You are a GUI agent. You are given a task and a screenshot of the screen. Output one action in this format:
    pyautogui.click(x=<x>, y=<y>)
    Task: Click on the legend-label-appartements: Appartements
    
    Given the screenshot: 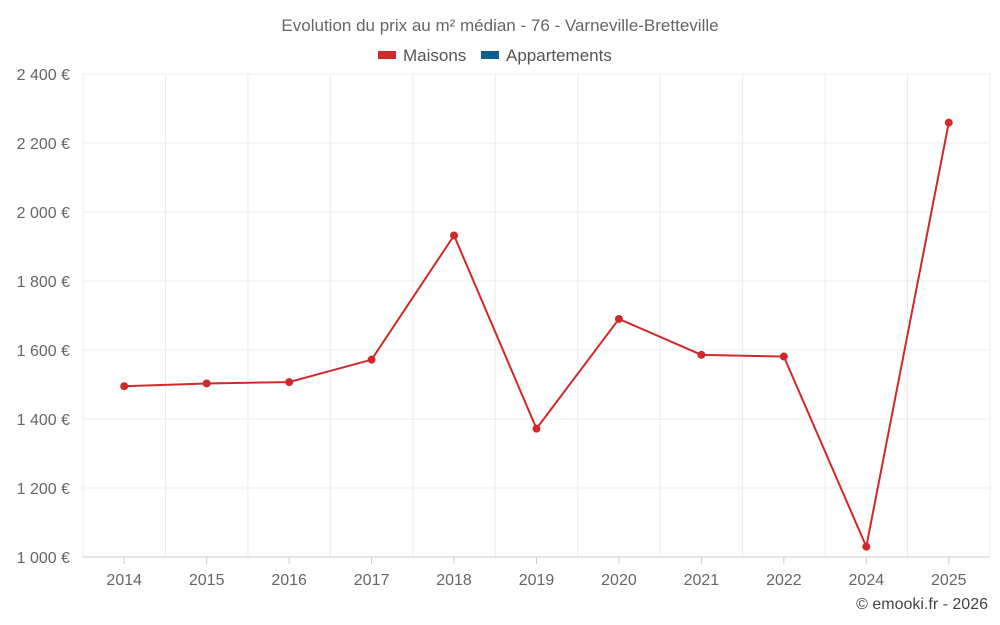 What is the action you would take?
    pyautogui.click(x=559, y=55)
    